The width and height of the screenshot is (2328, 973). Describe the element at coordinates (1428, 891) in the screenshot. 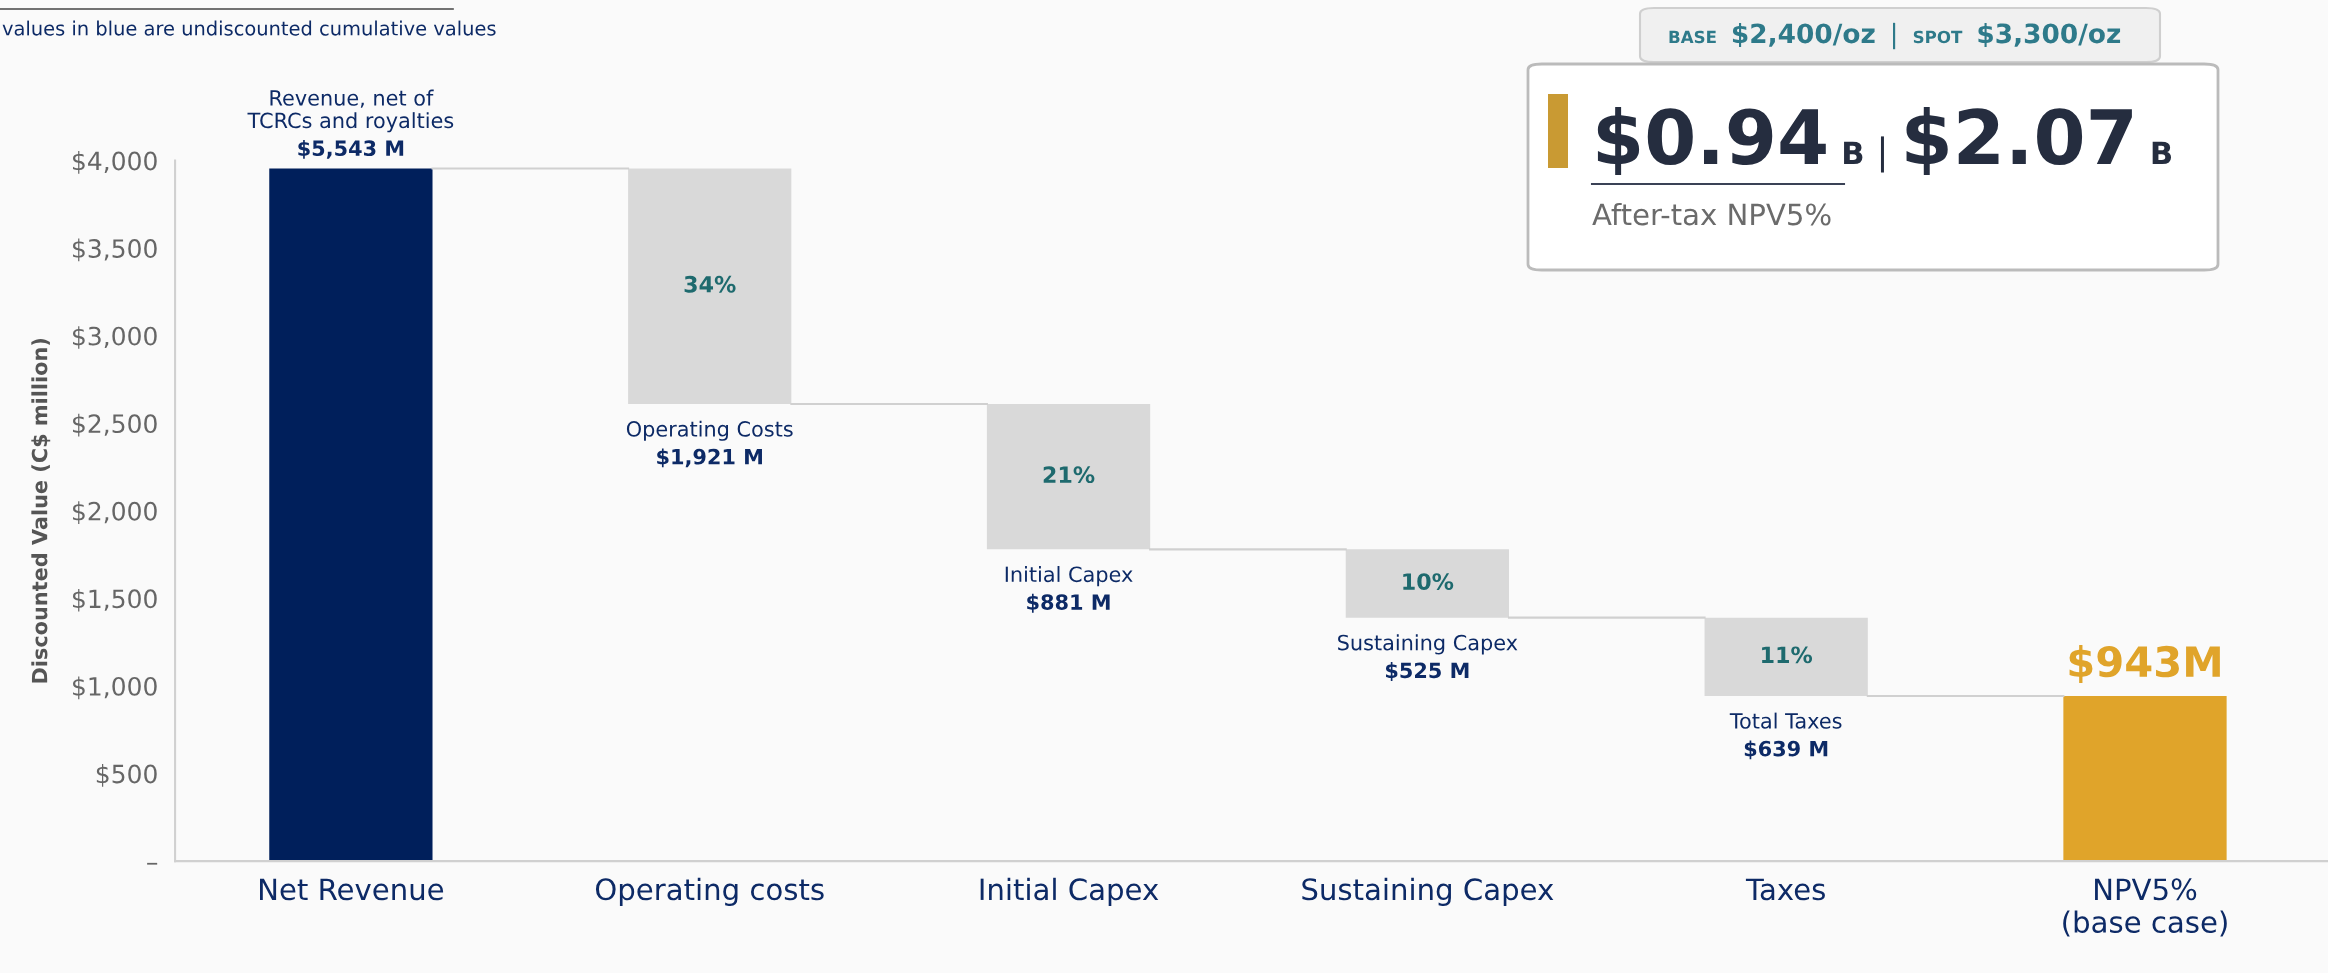

I see `x-tick-label: Sustaining Capex` at that location.